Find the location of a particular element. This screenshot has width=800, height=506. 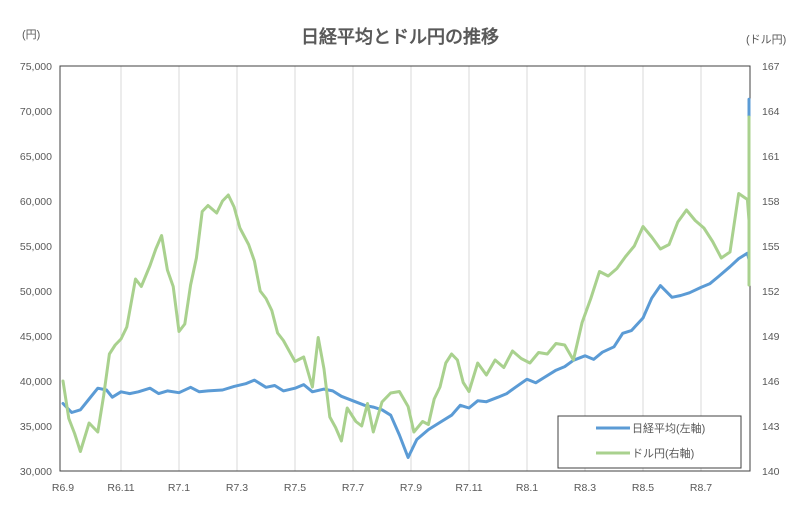

x-tick-label: R6.9 is located at coordinates (63, 488).